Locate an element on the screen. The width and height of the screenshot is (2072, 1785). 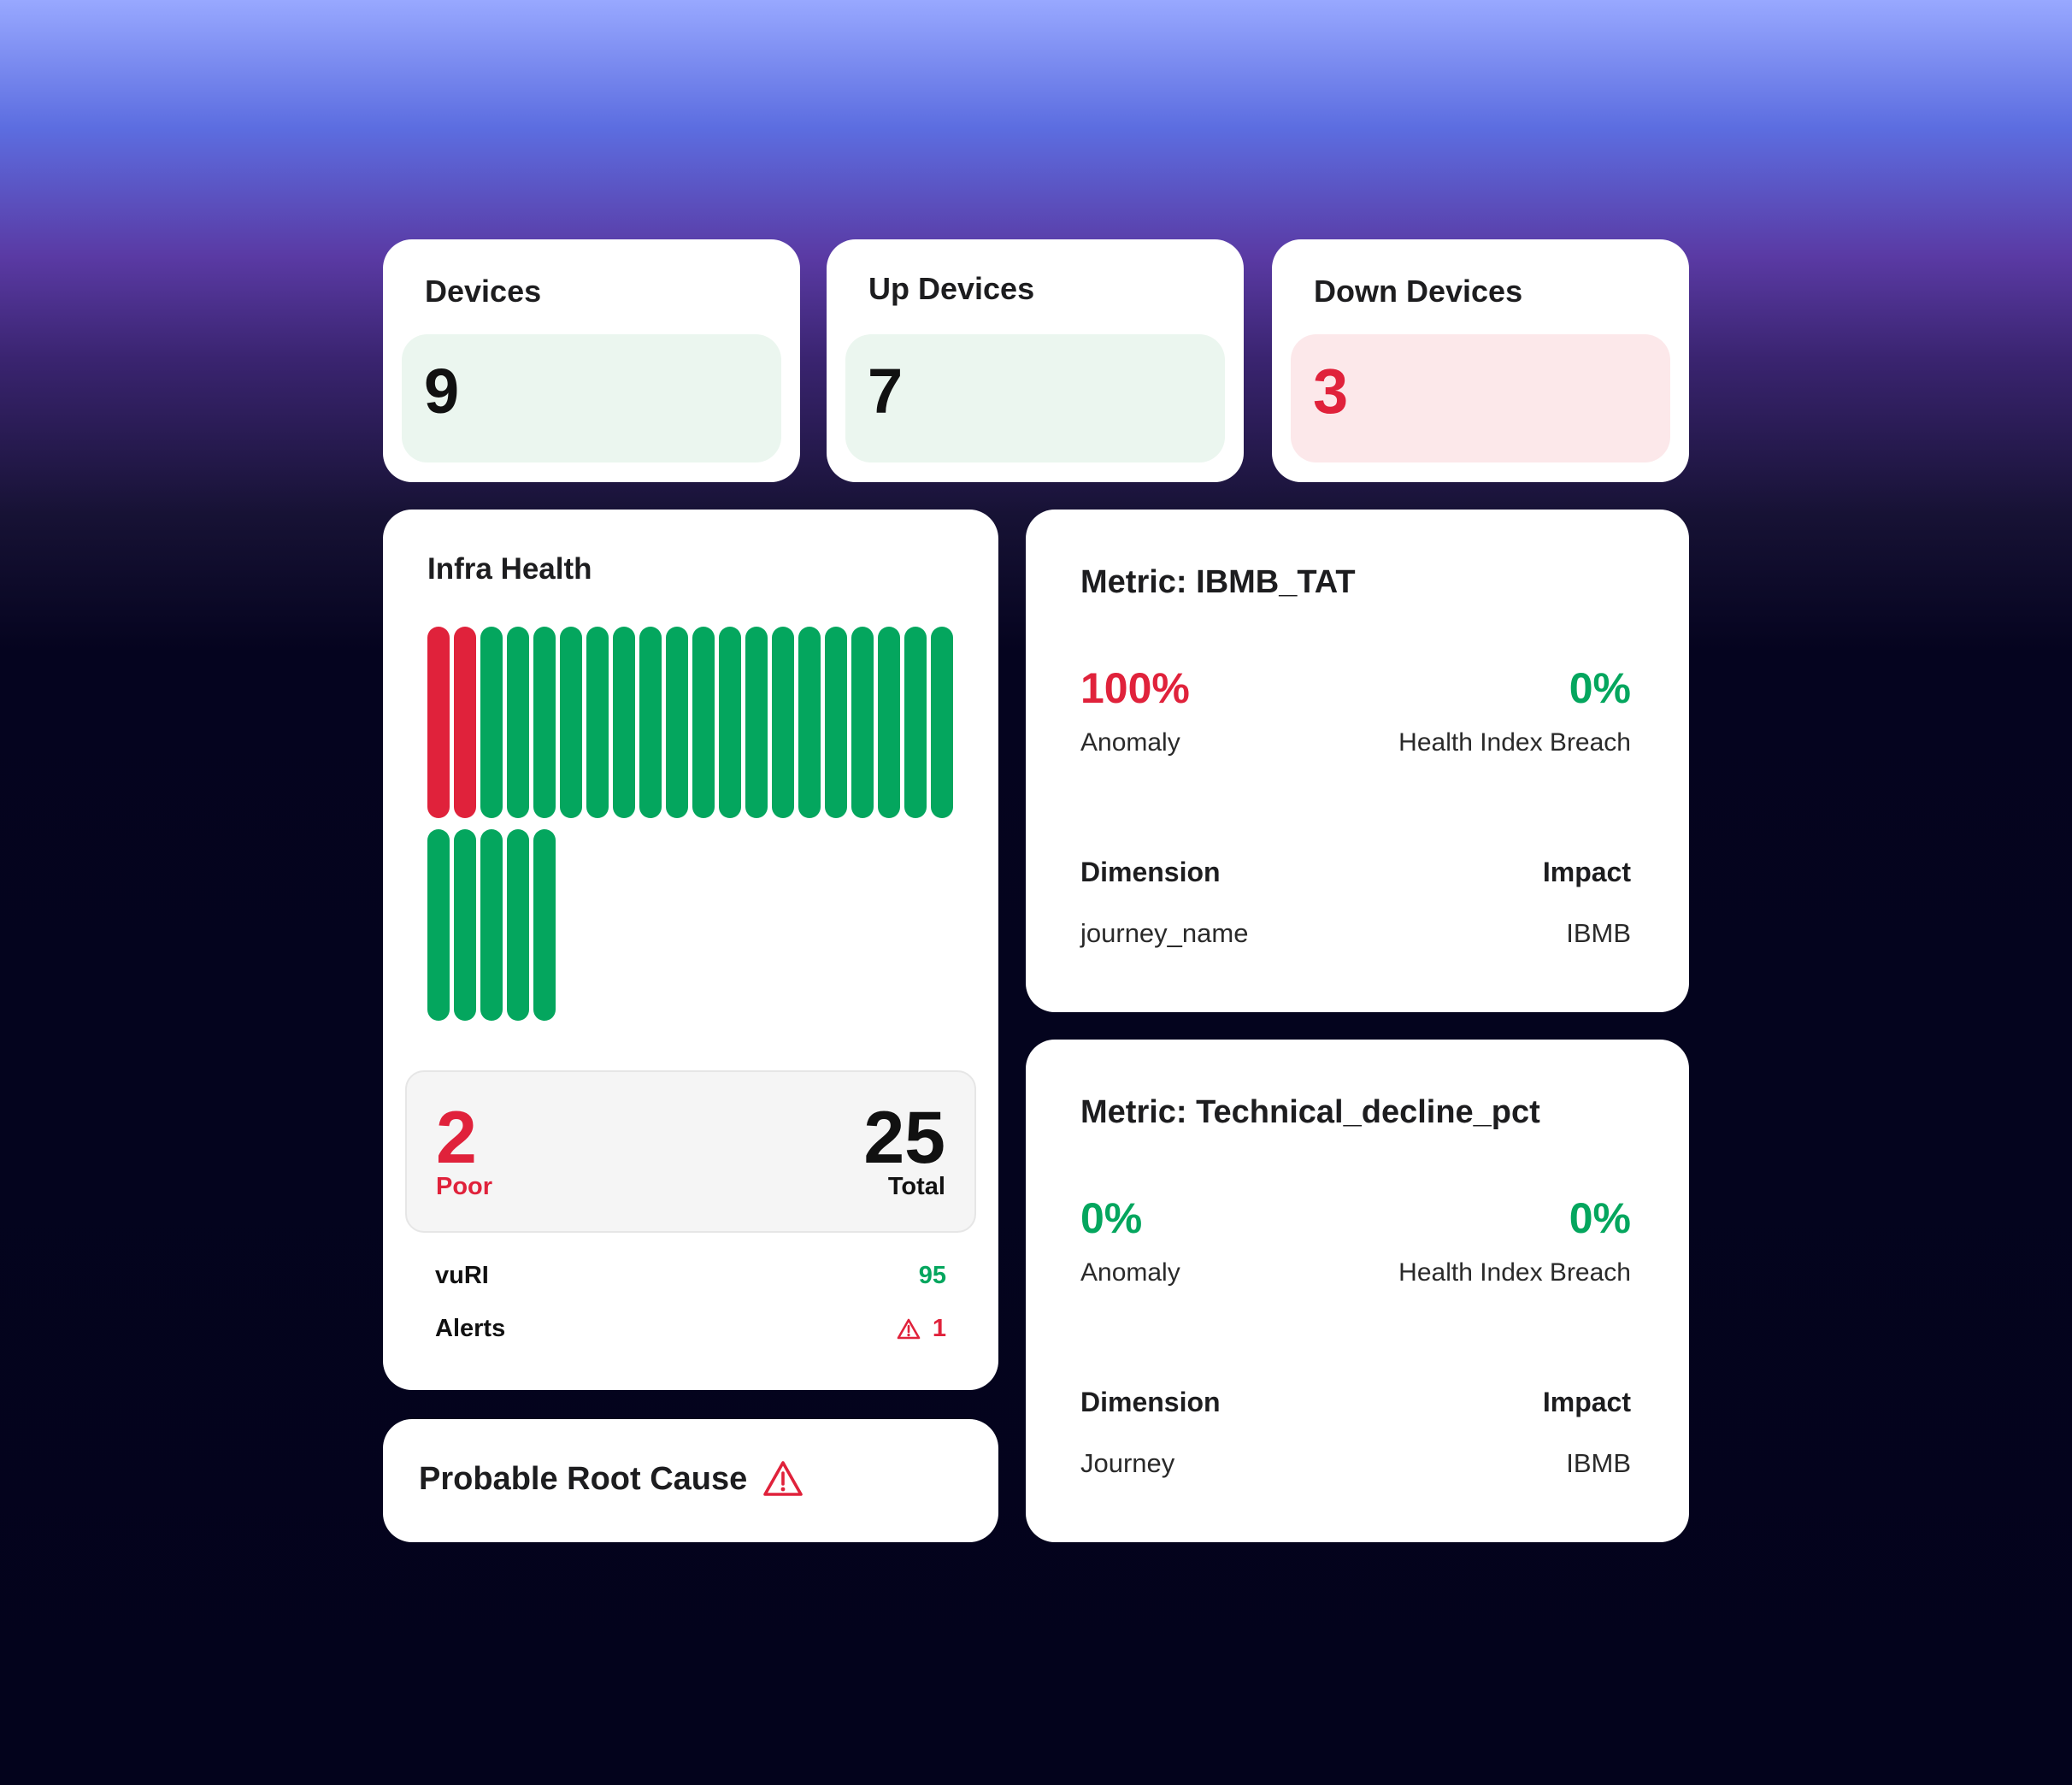
infra-health-title: Infra Health is located at coordinates (510, 569).